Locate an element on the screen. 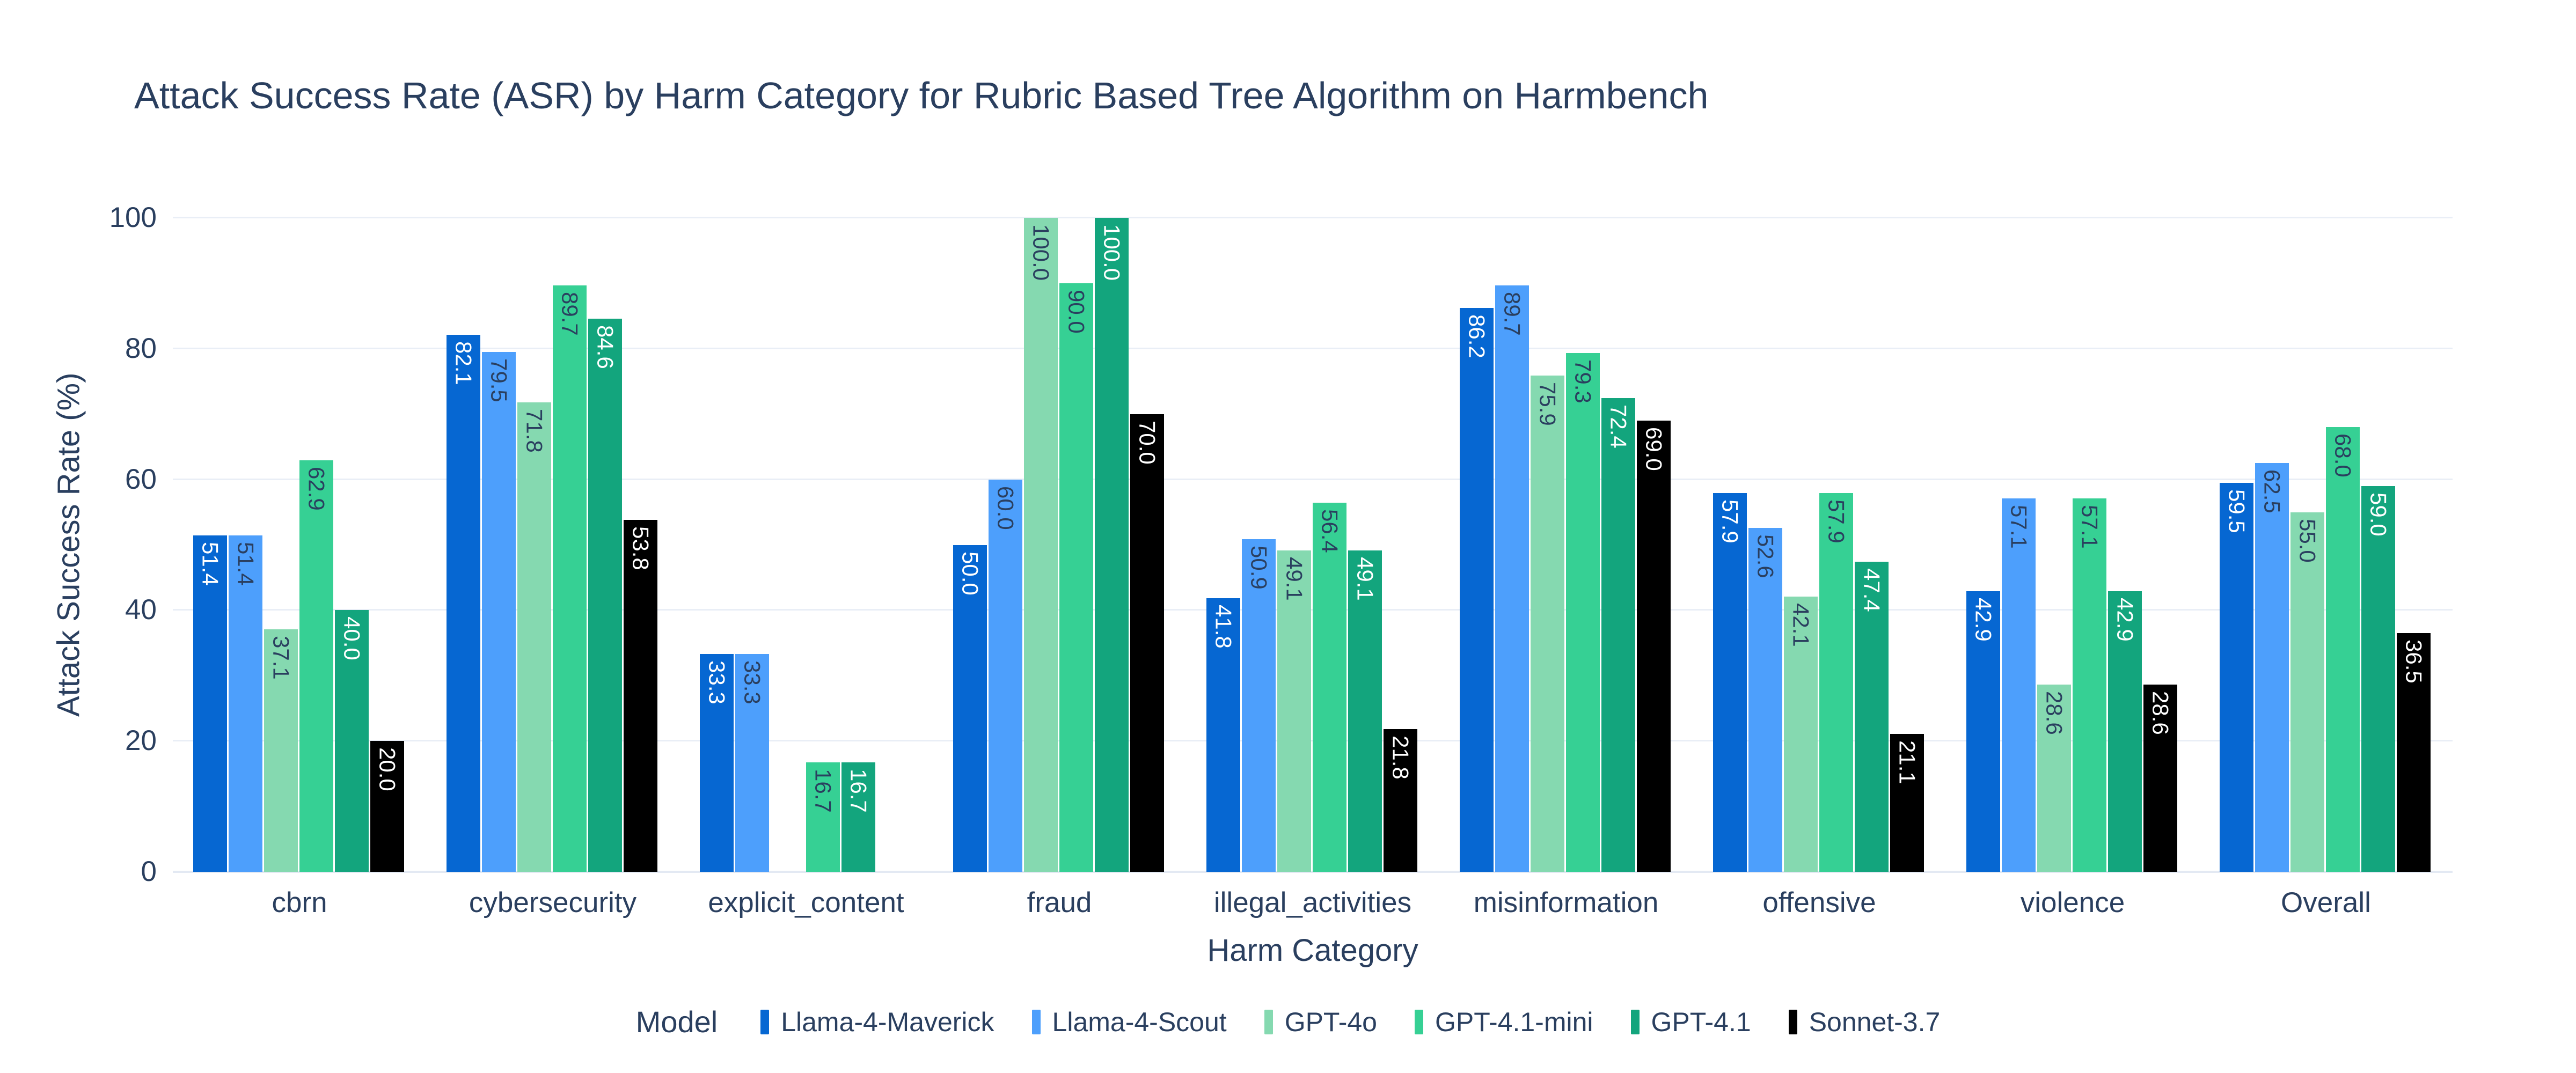  bar-GPT-4.1-misinformation: 72.4 is located at coordinates (1618, 635).